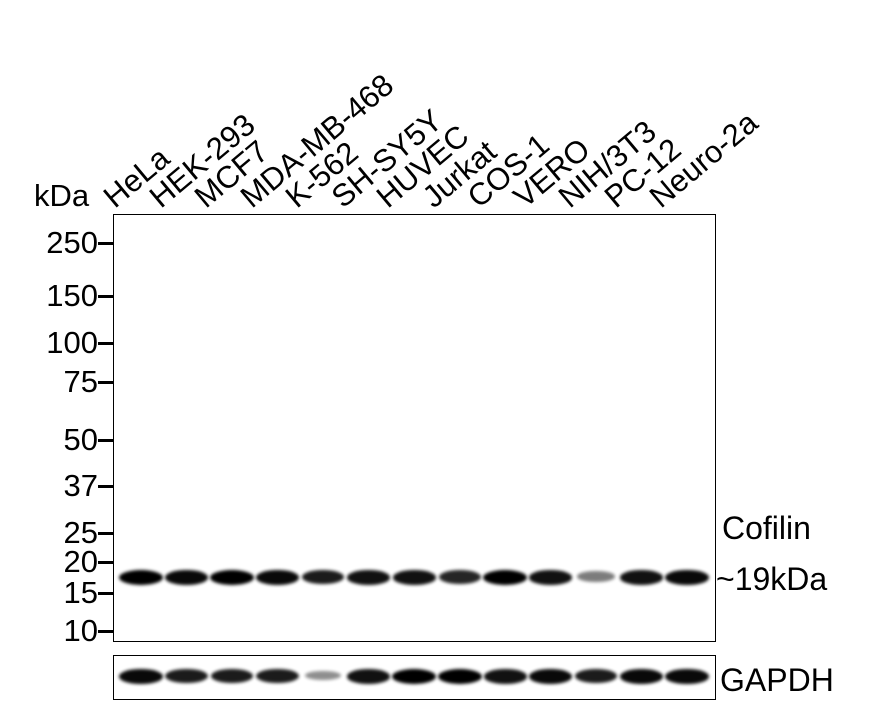 The image size is (888, 711). Describe the element at coordinates (72, 295) in the screenshot. I see `marker-label: 150` at that location.